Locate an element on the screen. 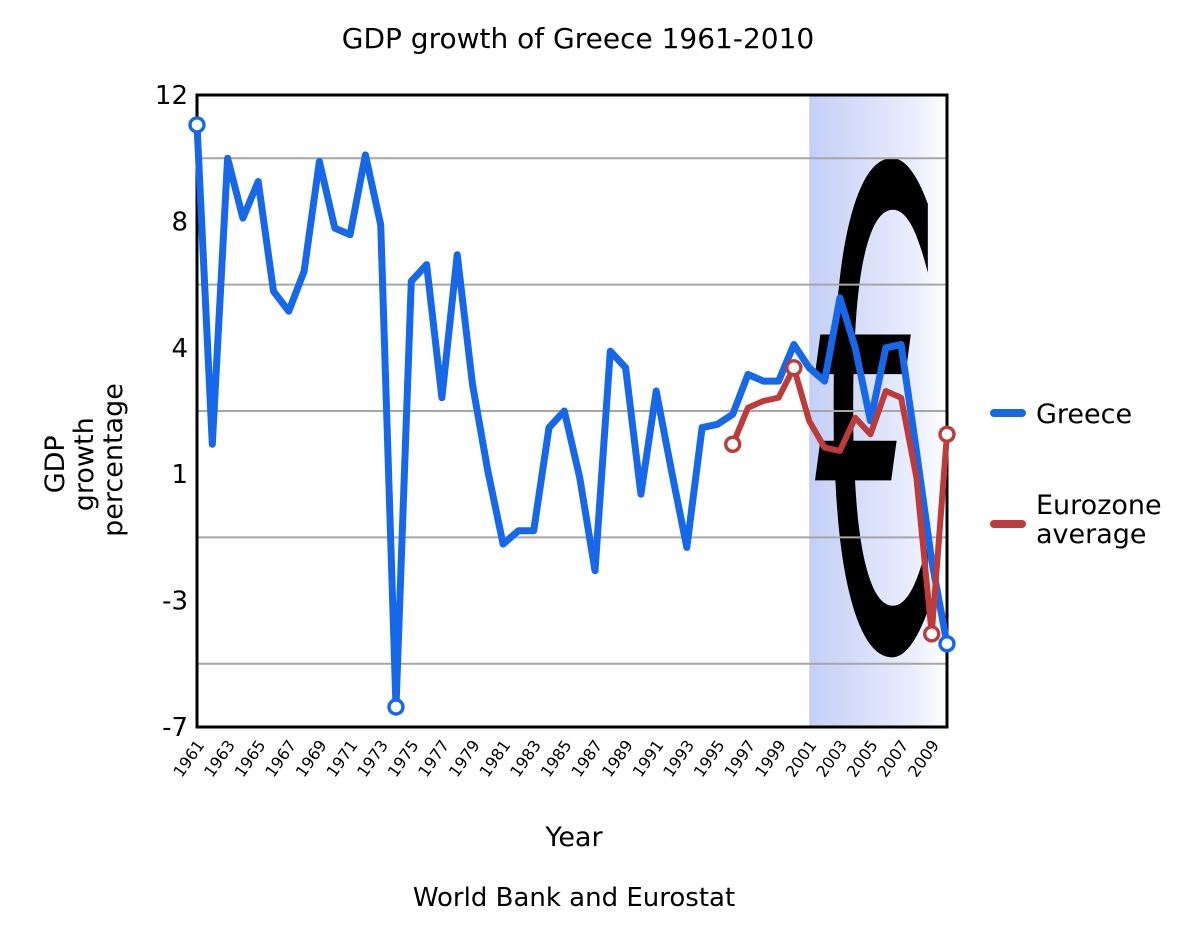 The height and width of the screenshot is (926, 1200). x-tick-label: 2001 is located at coordinates (801, 758).